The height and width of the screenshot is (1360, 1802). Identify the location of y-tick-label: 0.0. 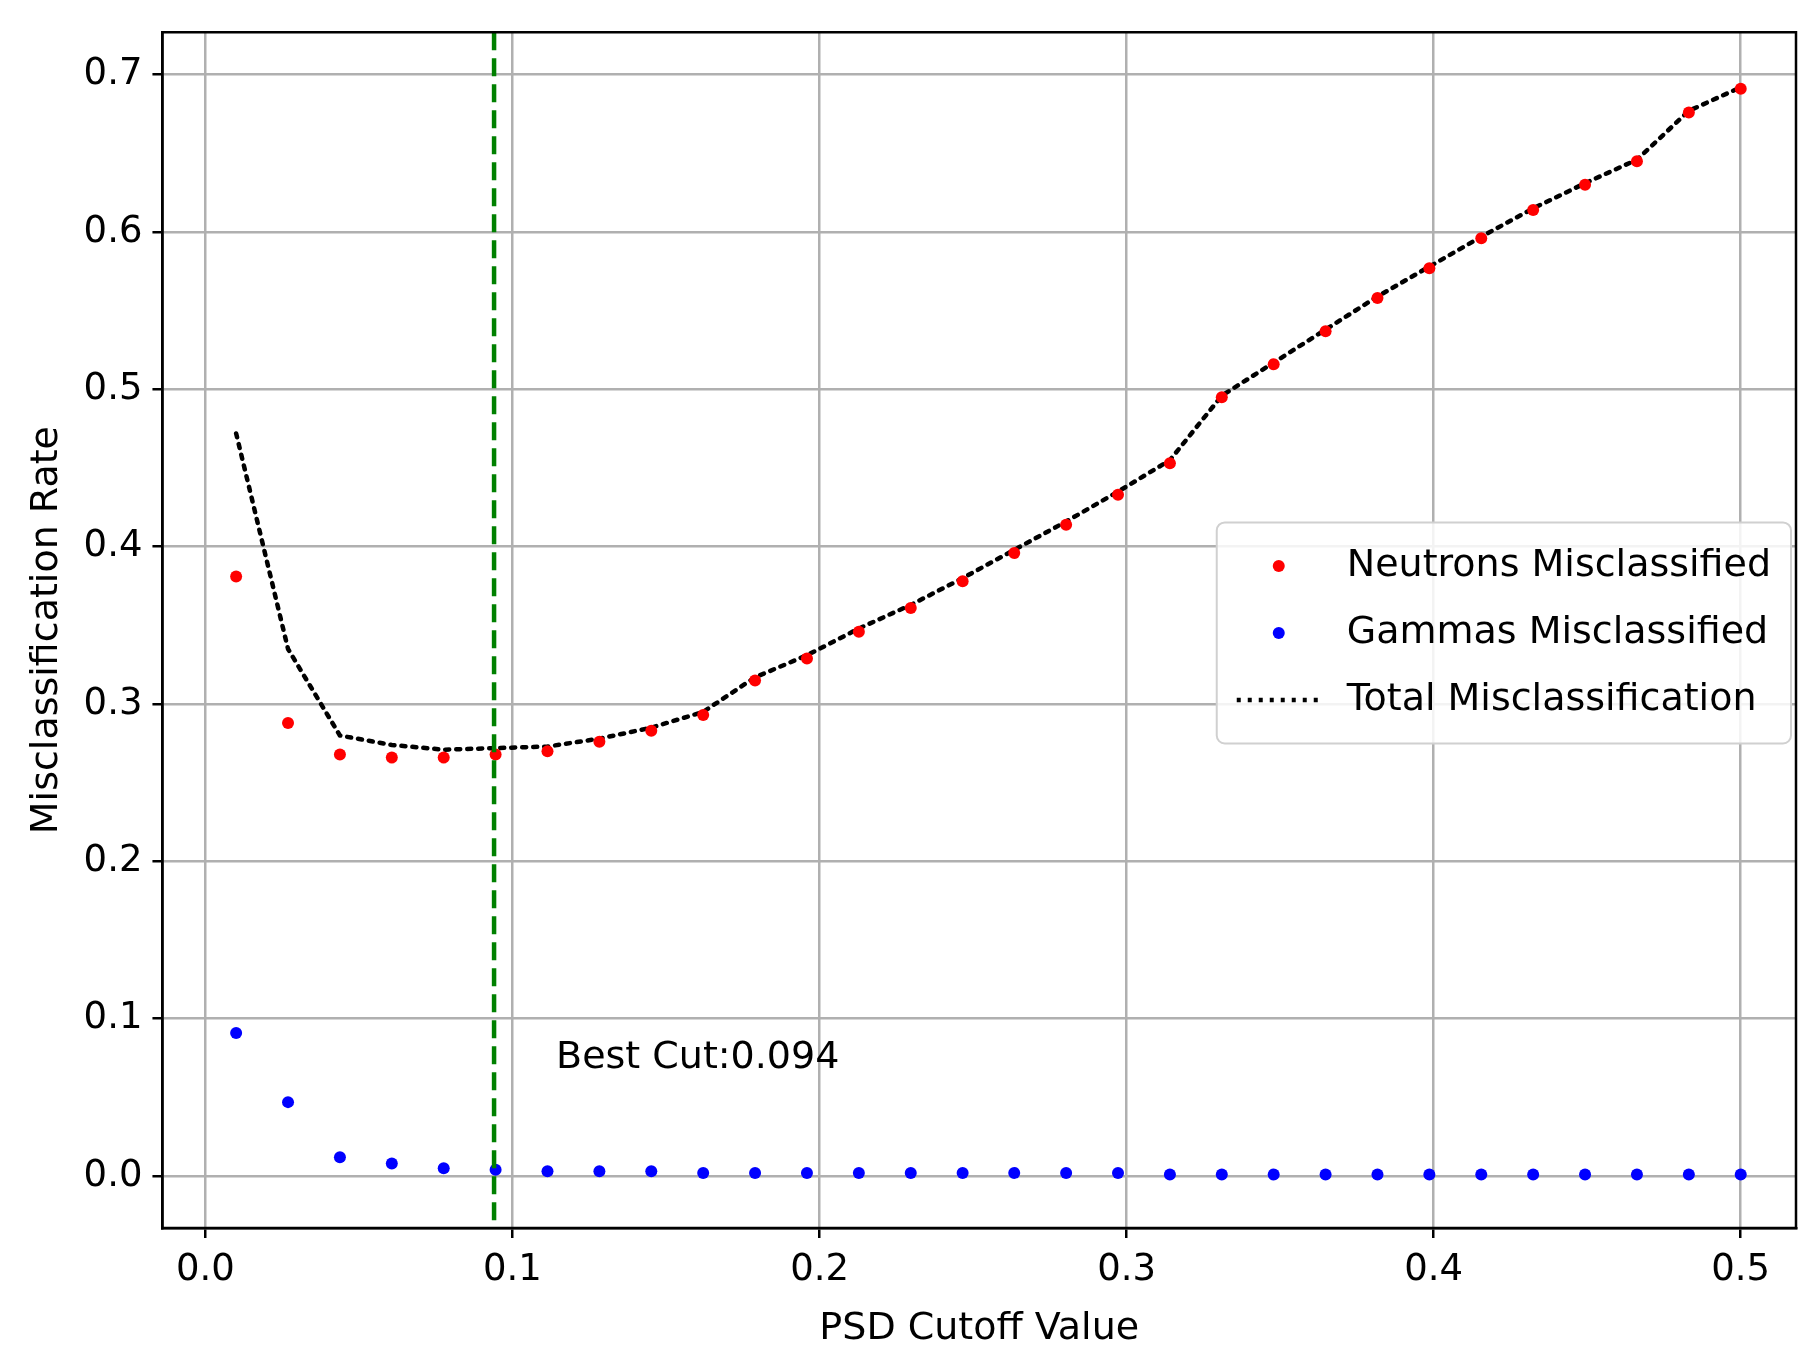
(113, 1173).